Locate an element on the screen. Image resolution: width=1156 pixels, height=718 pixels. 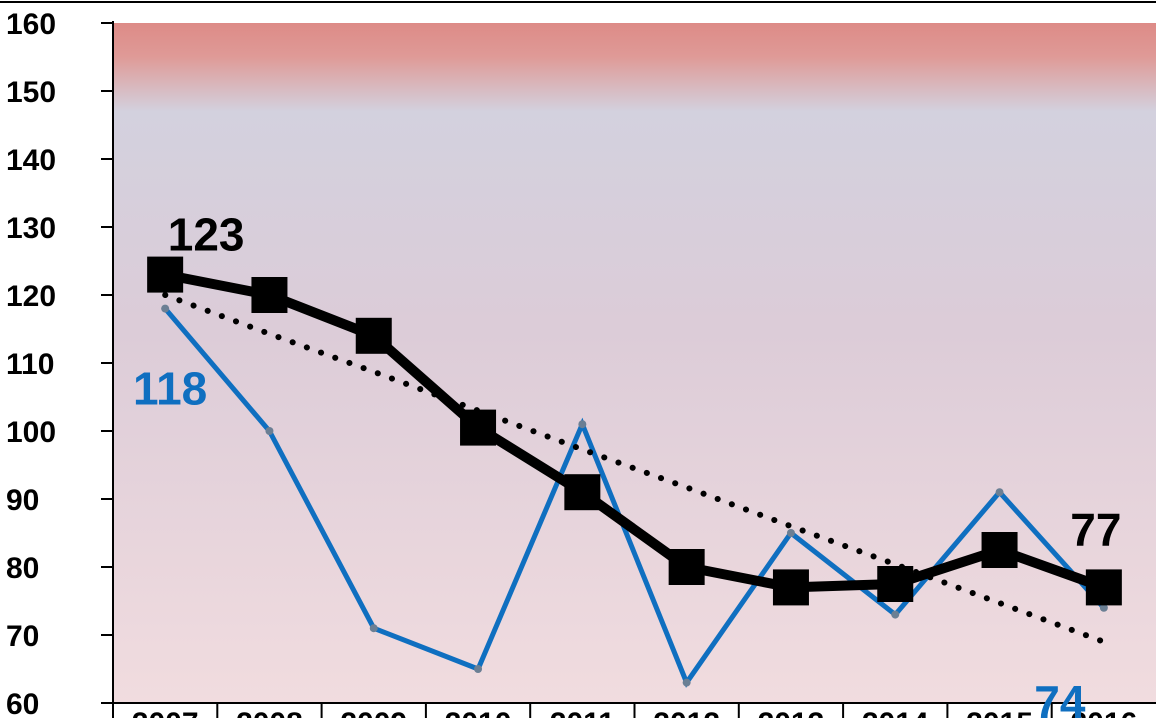
x-tick-label: 2014 is located at coordinates (895, 712).